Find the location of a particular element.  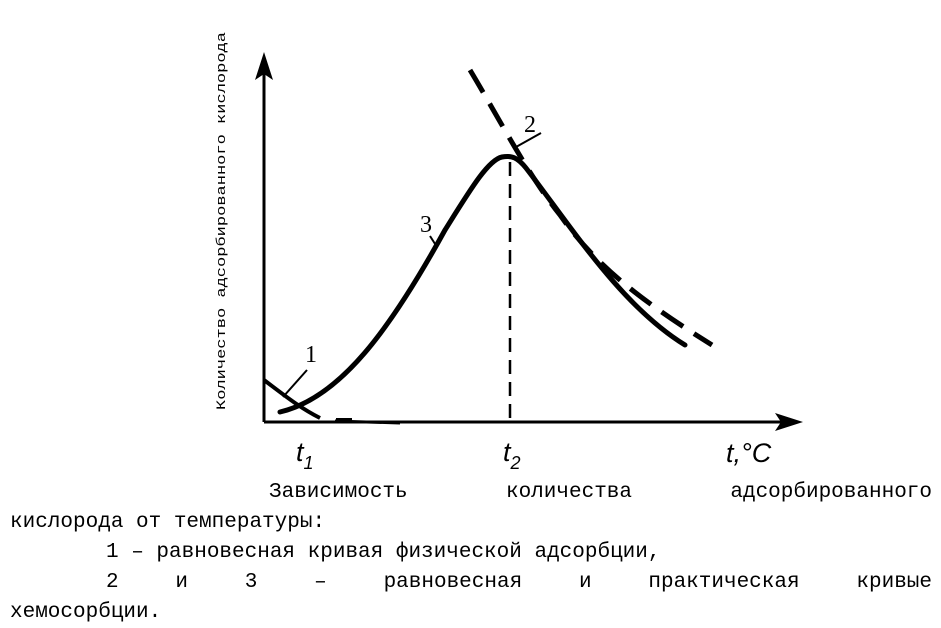

y-axis-title: Количество адсорбированного кислорода is located at coordinates (221, 221).